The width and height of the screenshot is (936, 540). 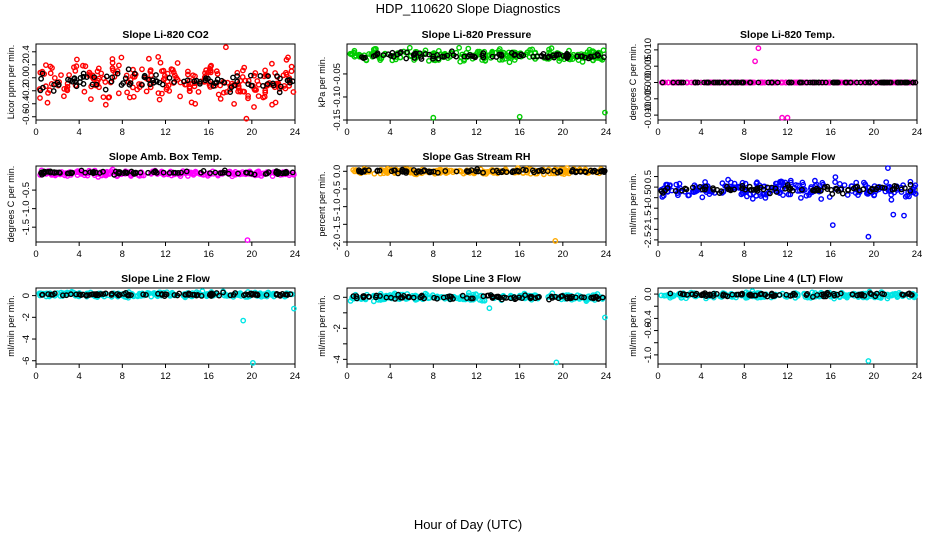 What do you see at coordinates (26, 91) in the screenshot?
I see `y-tick-label: -0.2` at bounding box center [26, 91].